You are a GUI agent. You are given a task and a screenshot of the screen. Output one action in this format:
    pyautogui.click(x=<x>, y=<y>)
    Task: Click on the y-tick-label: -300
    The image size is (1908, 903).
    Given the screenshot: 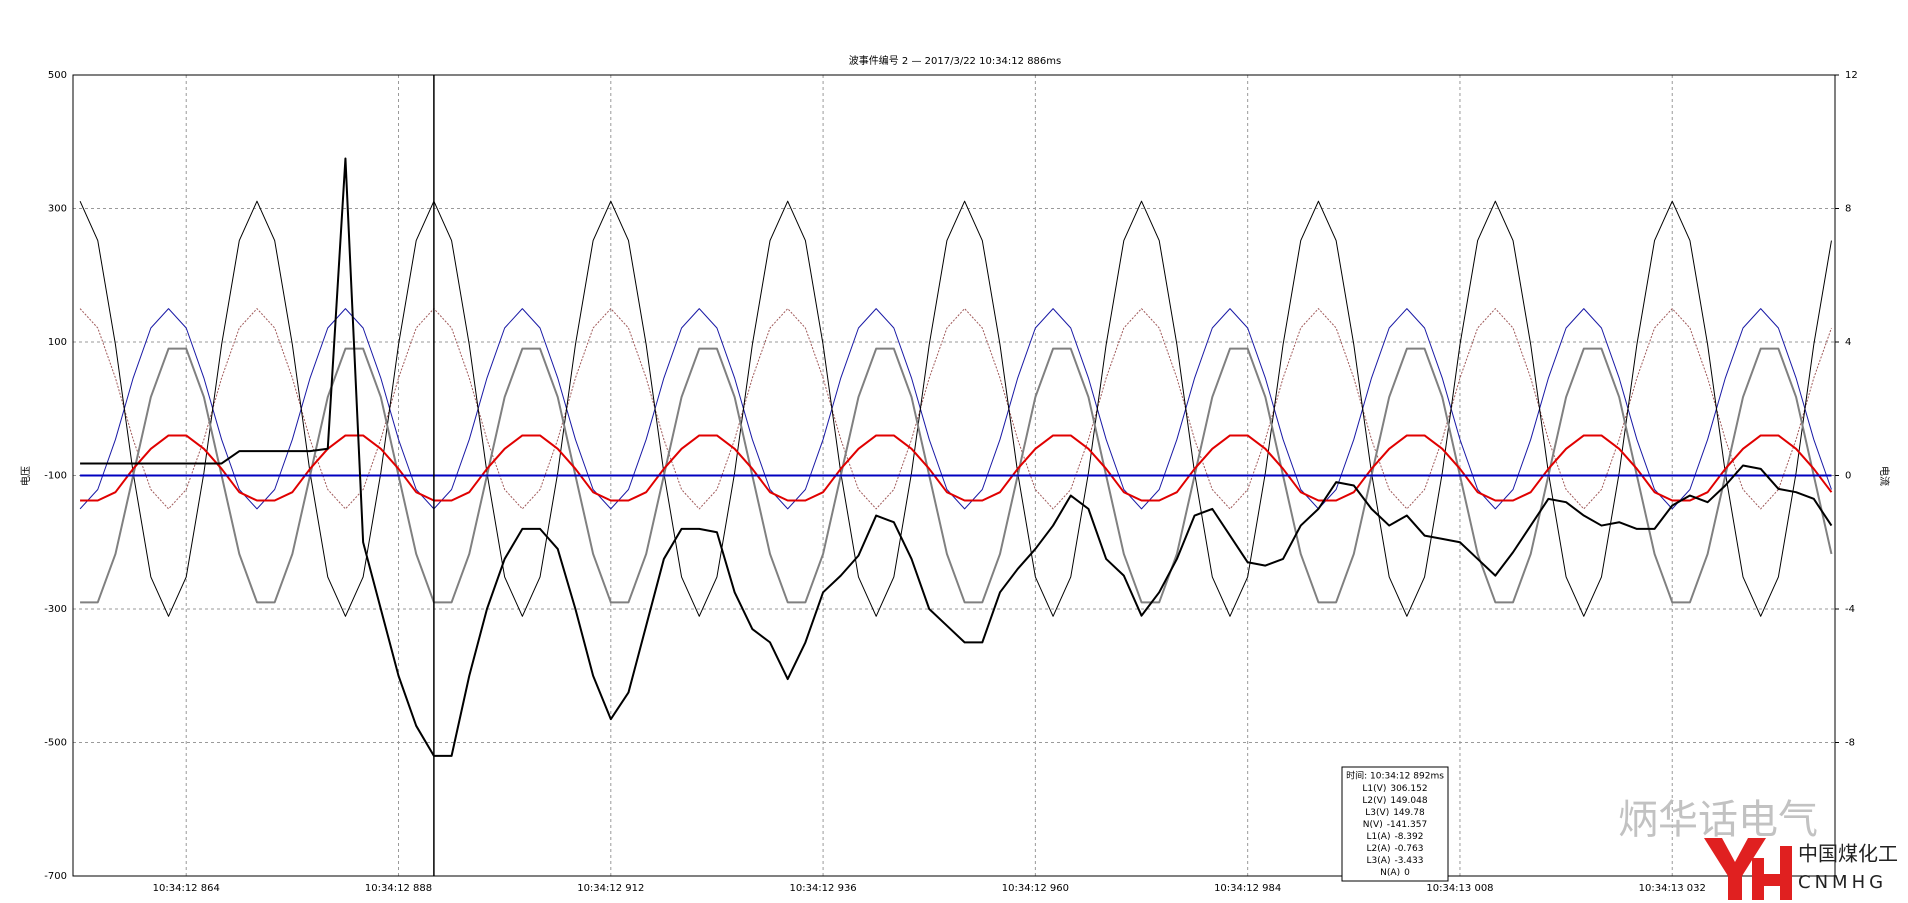 What is the action you would take?
    pyautogui.click(x=55, y=609)
    